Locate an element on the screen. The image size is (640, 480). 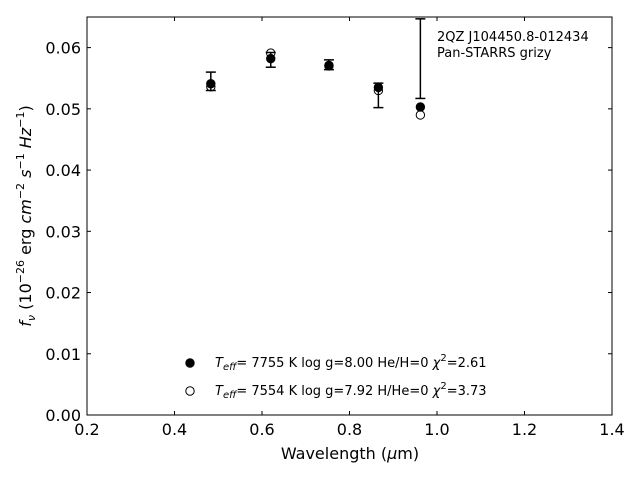
y-axis-label: fν (10−26 erg cm−2 s−1 Hz−1) is located at coordinates (26, 215).